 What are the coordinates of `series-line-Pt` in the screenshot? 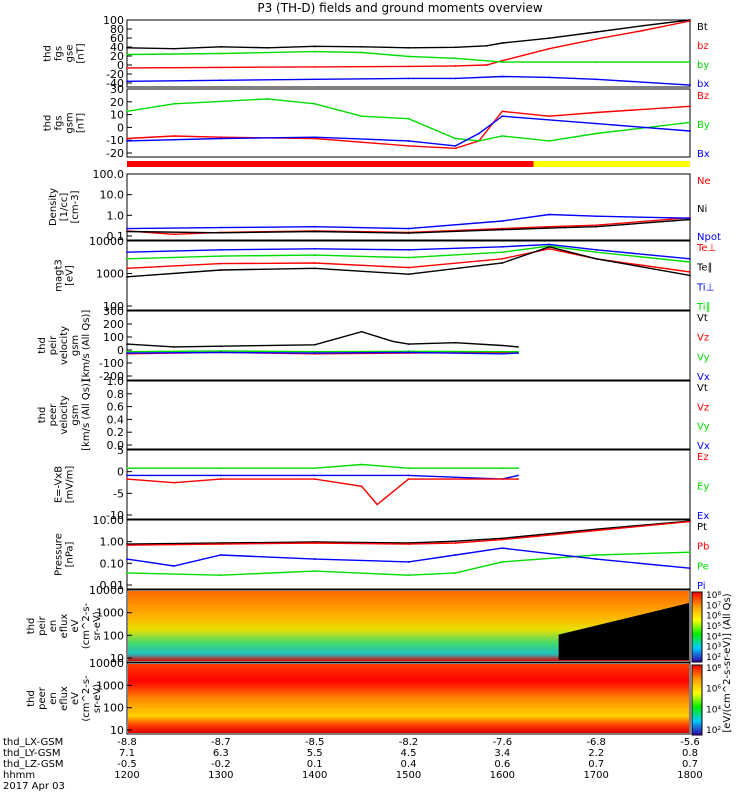 It's located at (408, 532).